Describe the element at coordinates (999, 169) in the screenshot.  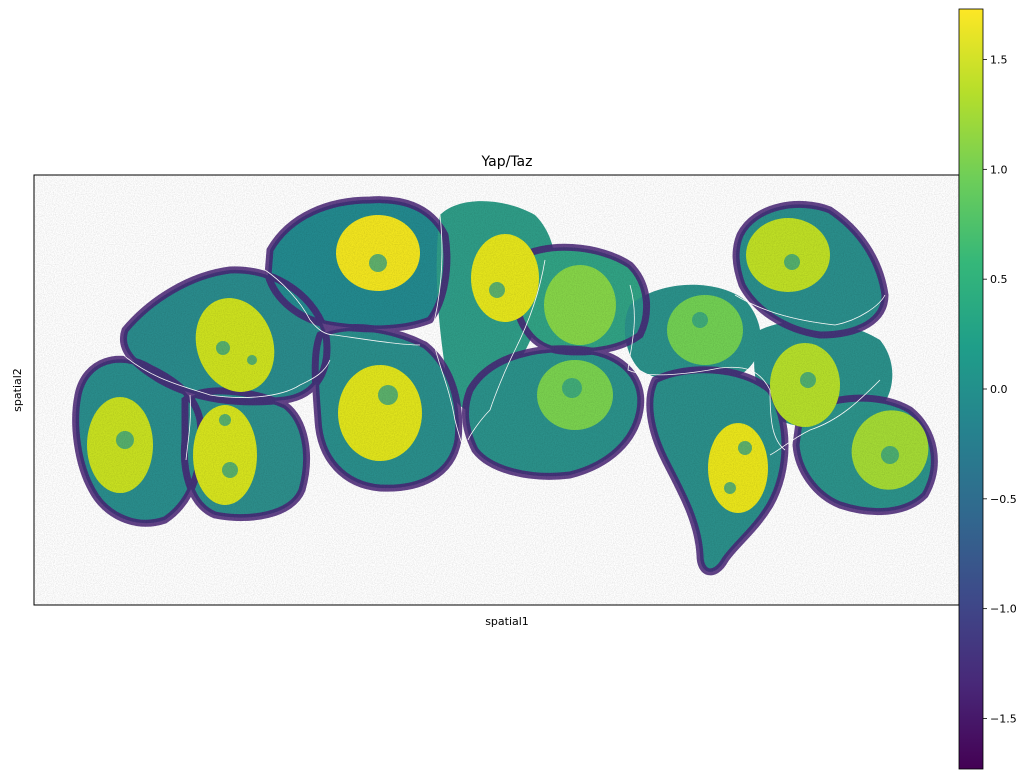
I see `colorbar-tick-label: 1.0` at that location.